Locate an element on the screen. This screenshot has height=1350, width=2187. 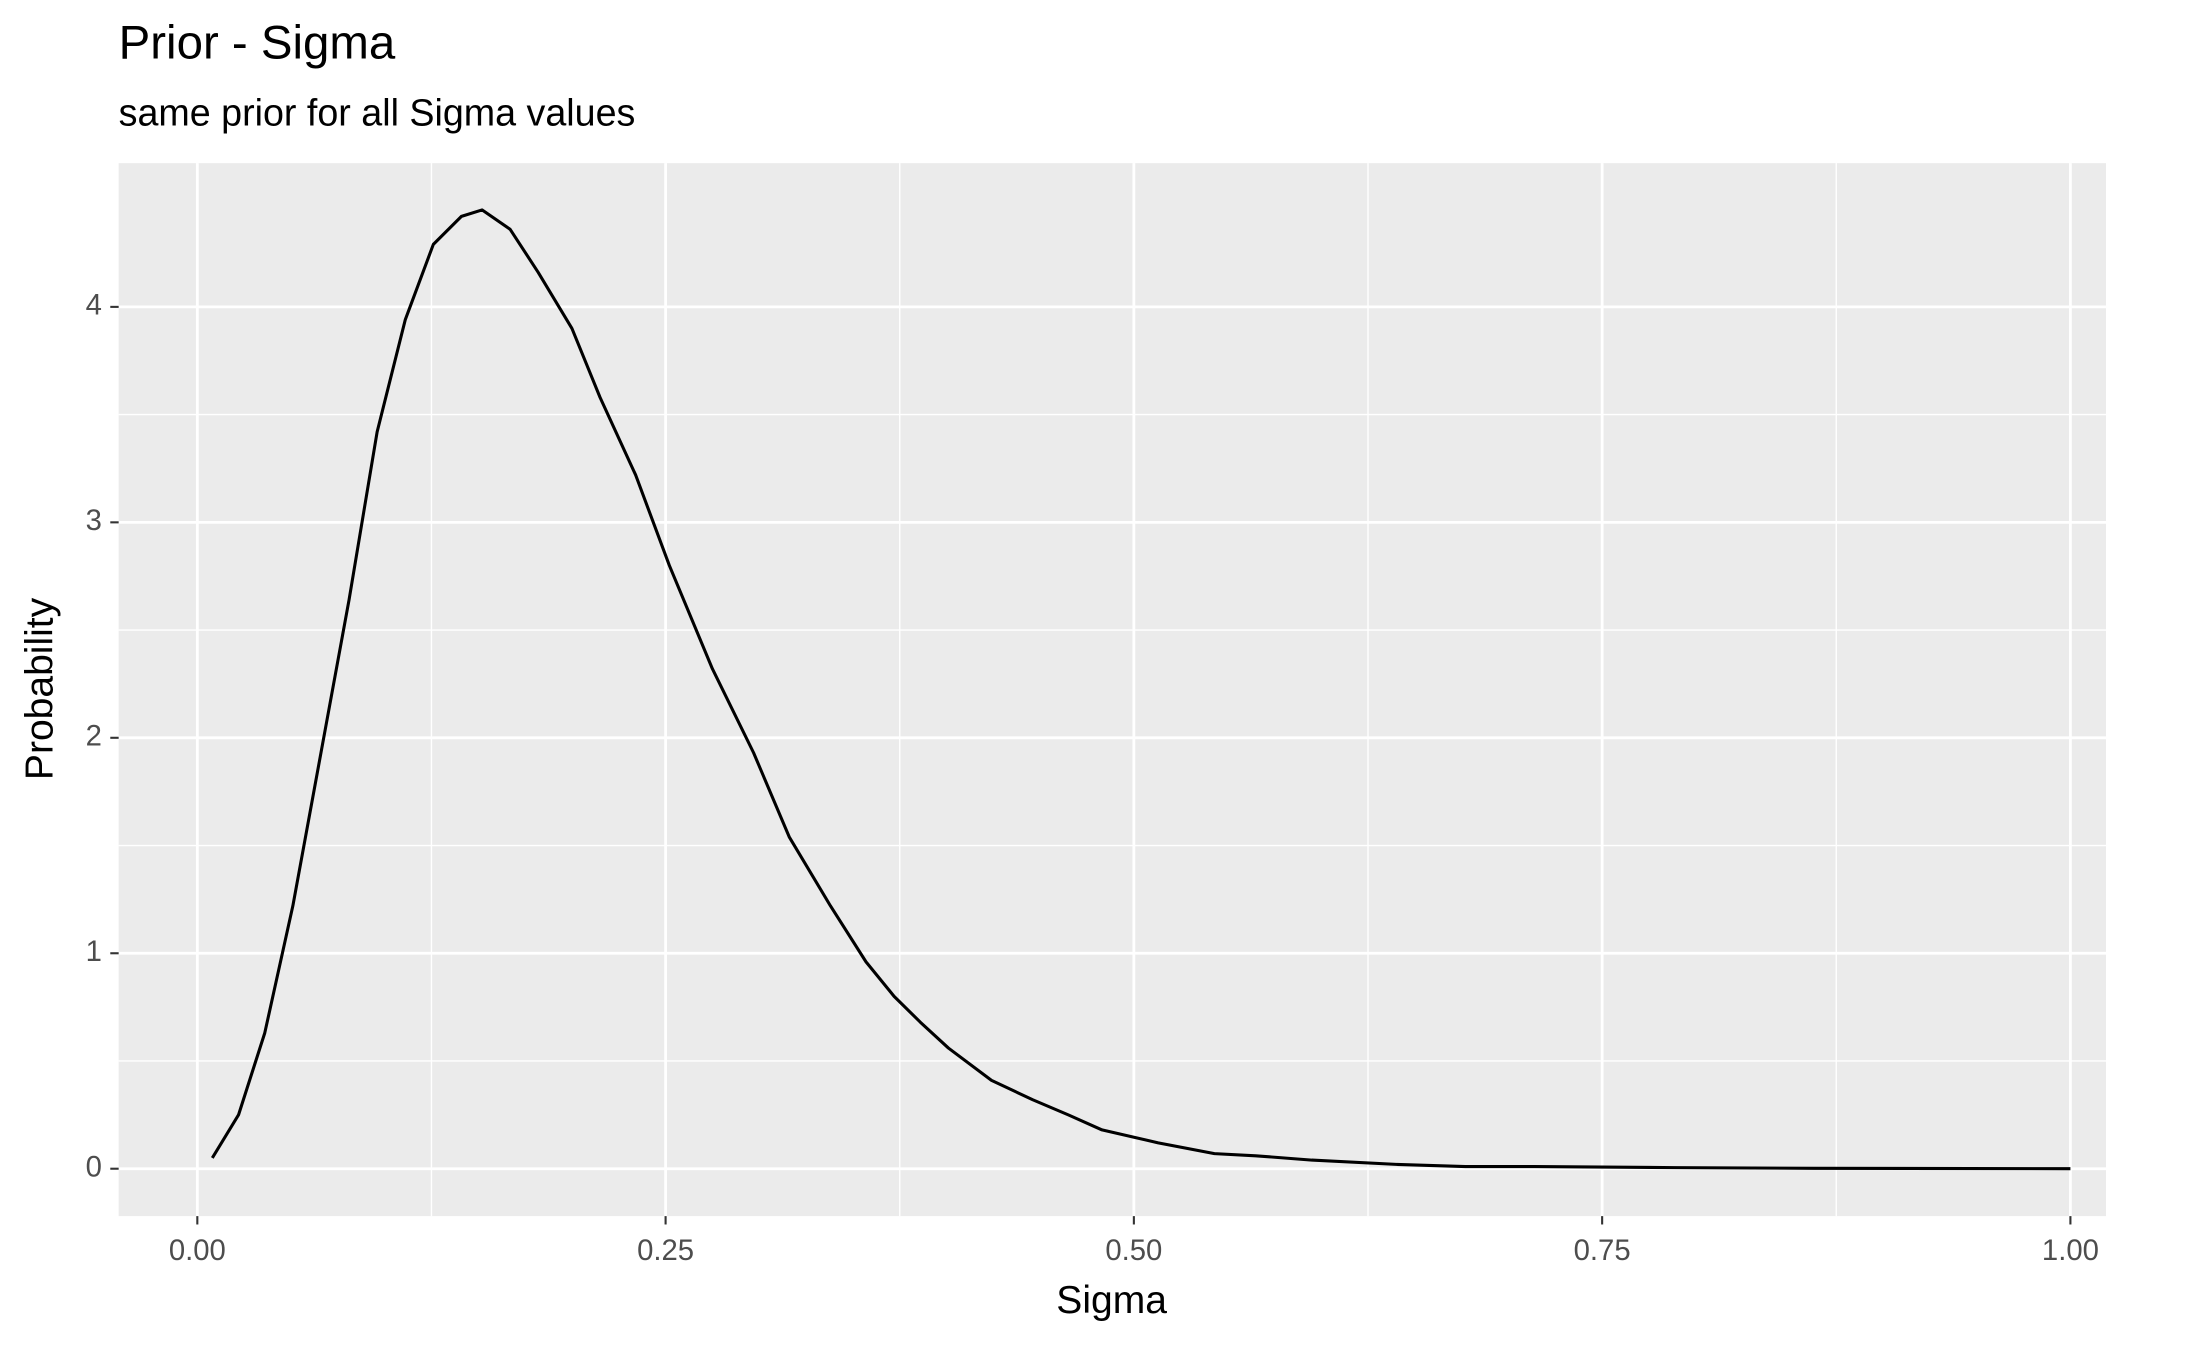
chart-subtitle: same prior for all Sigma values is located at coordinates (377, 113).